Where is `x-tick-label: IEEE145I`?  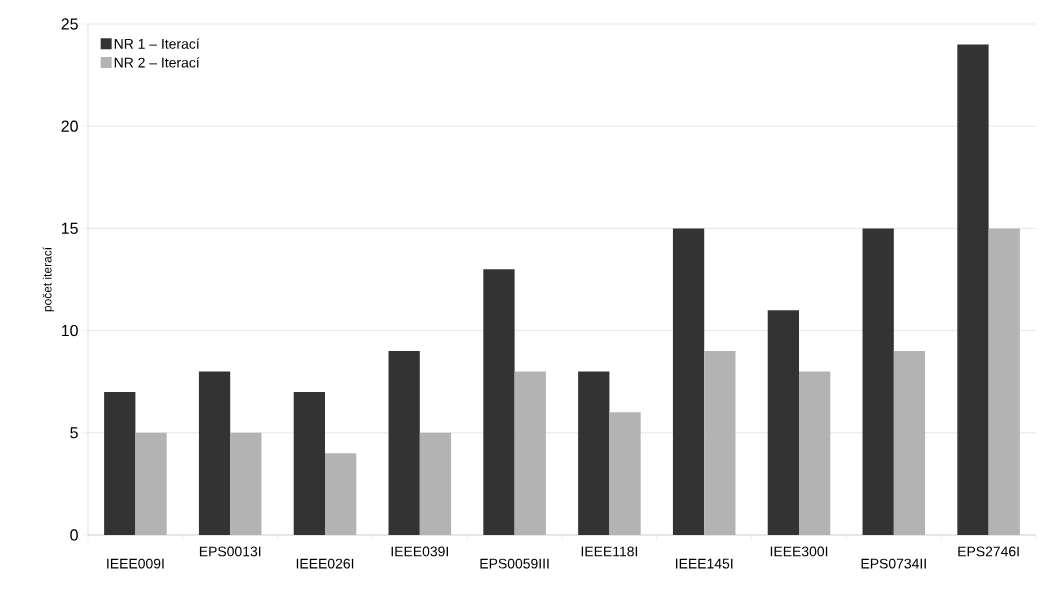 x-tick-label: IEEE145I is located at coordinates (704, 563).